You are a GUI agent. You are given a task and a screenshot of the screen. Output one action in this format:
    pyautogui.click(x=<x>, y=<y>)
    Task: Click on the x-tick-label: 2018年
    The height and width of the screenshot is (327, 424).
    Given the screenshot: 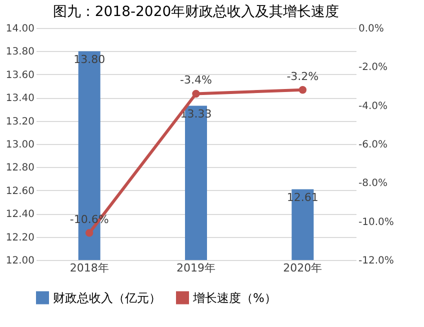 What is the action you would take?
    pyautogui.click(x=89, y=268)
    